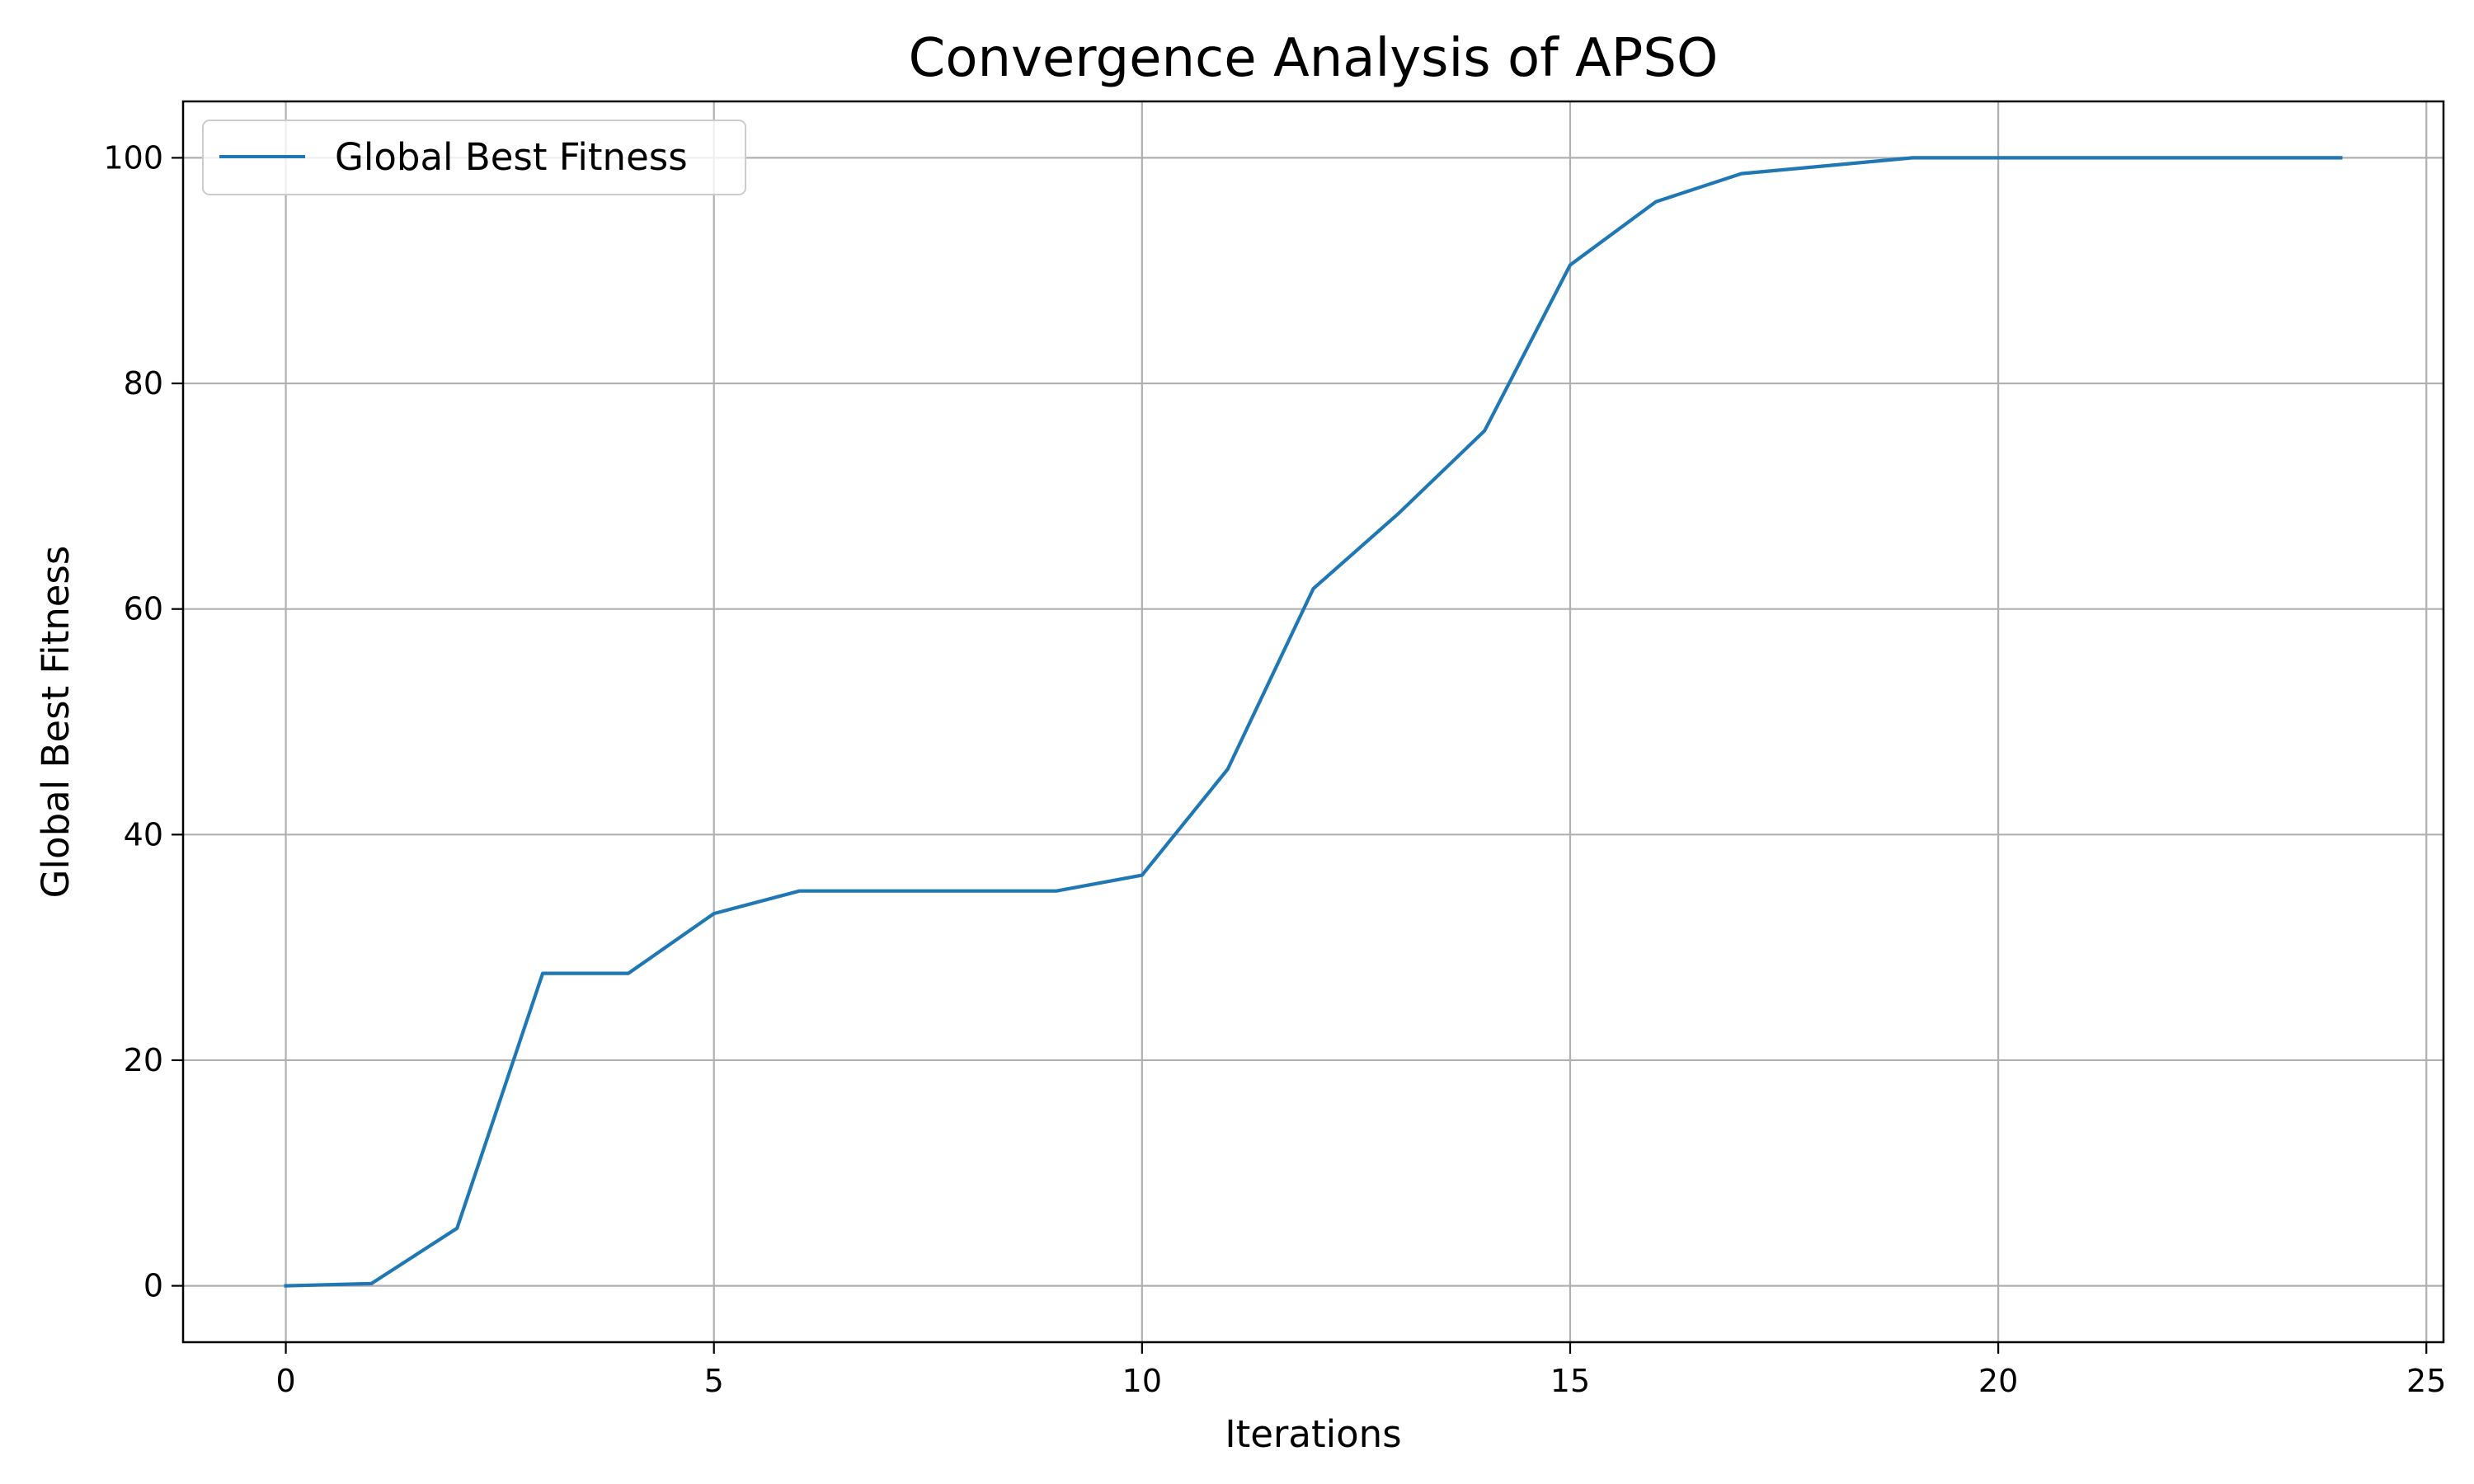  What do you see at coordinates (1570, 1381) in the screenshot?
I see `x-tick-label: 15` at bounding box center [1570, 1381].